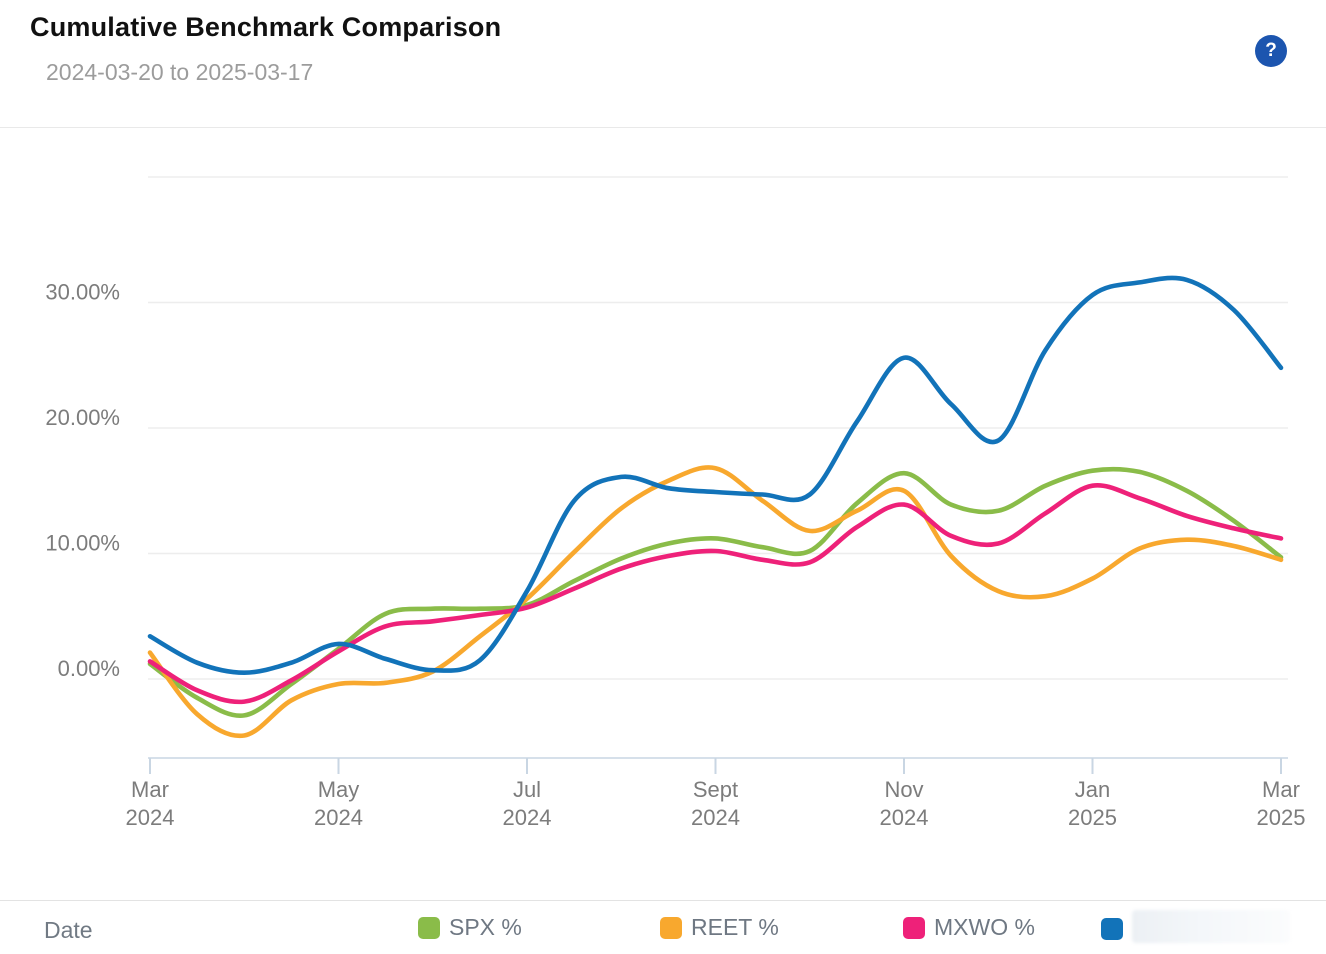 The height and width of the screenshot is (954, 1326). Describe the element at coordinates (914, 927) in the screenshot. I see `legend-swatch-mxwo` at that location.